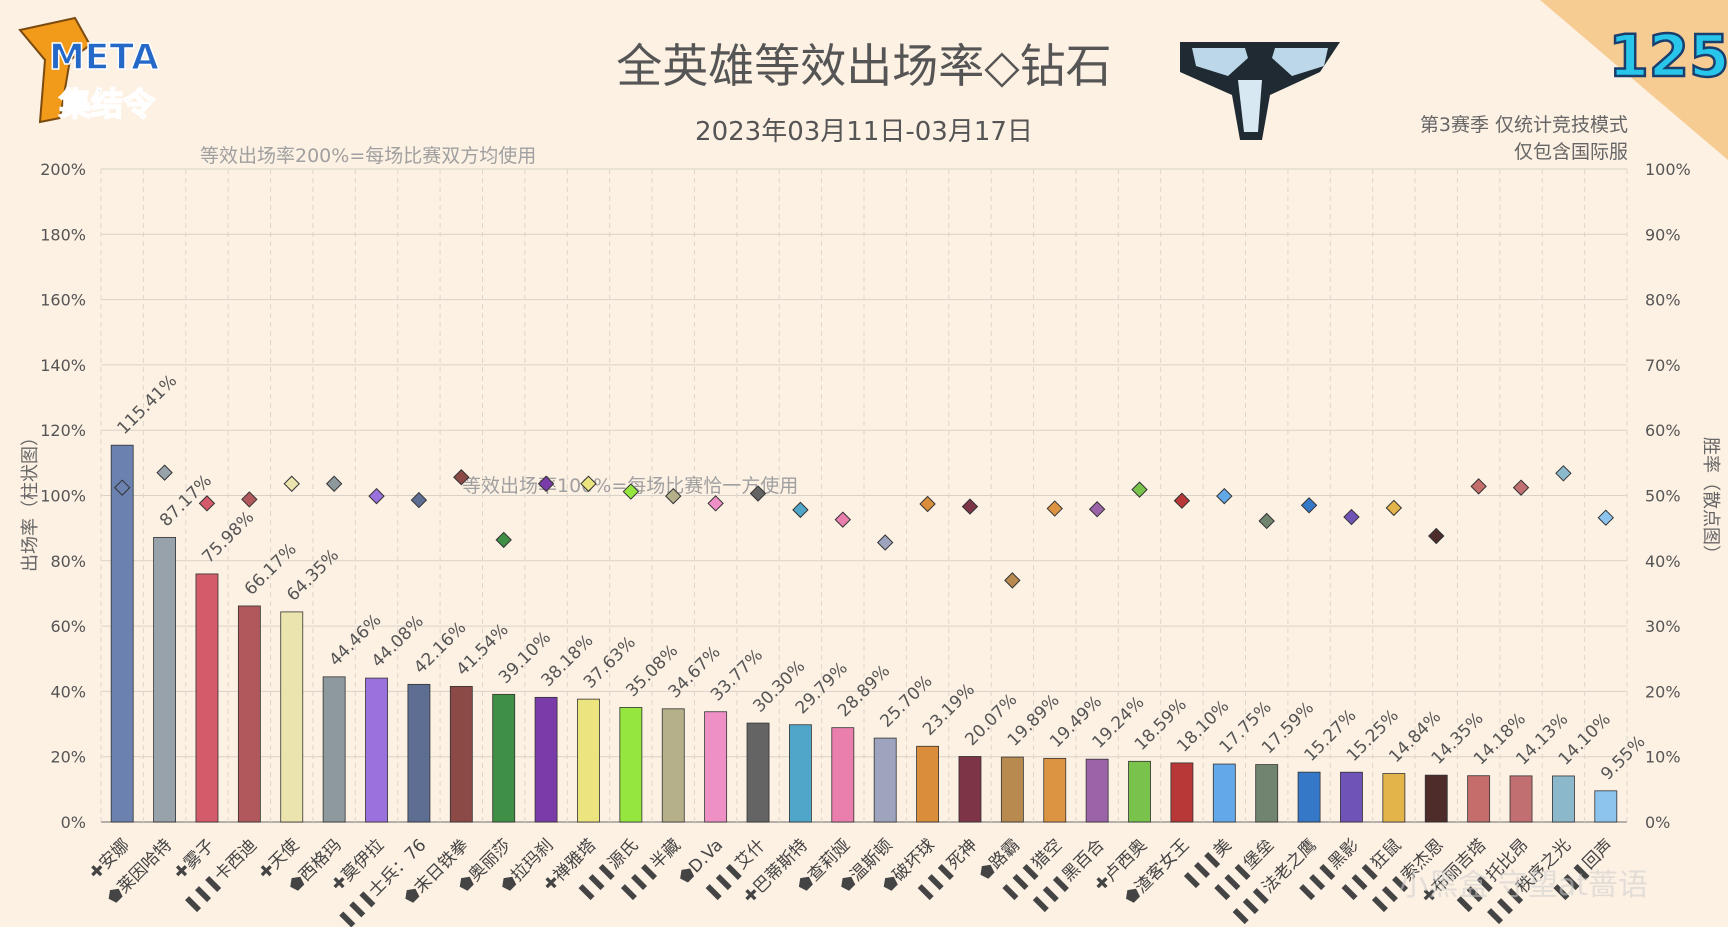 This screenshot has width=1728, height=927. I want to click on y-tick-left: 20%, so click(68, 757).